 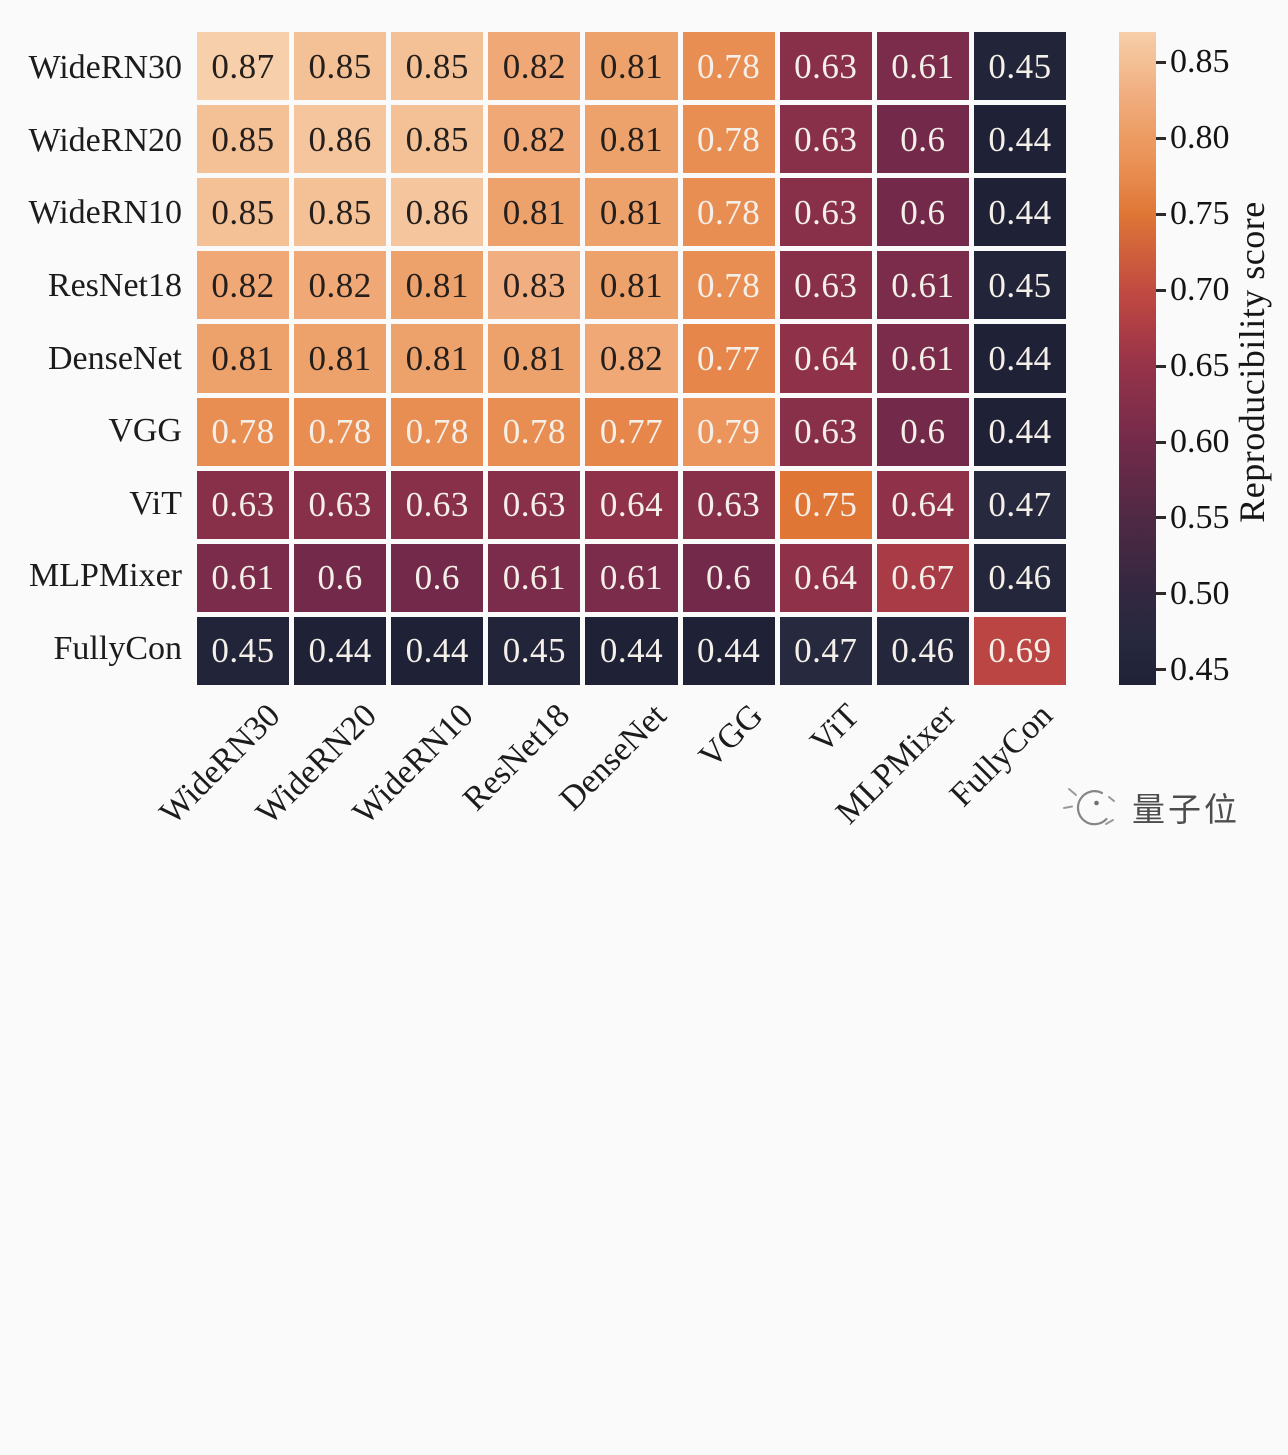 What do you see at coordinates (145, 431) in the screenshot?
I see `y-tick-label: VGG` at bounding box center [145, 431].